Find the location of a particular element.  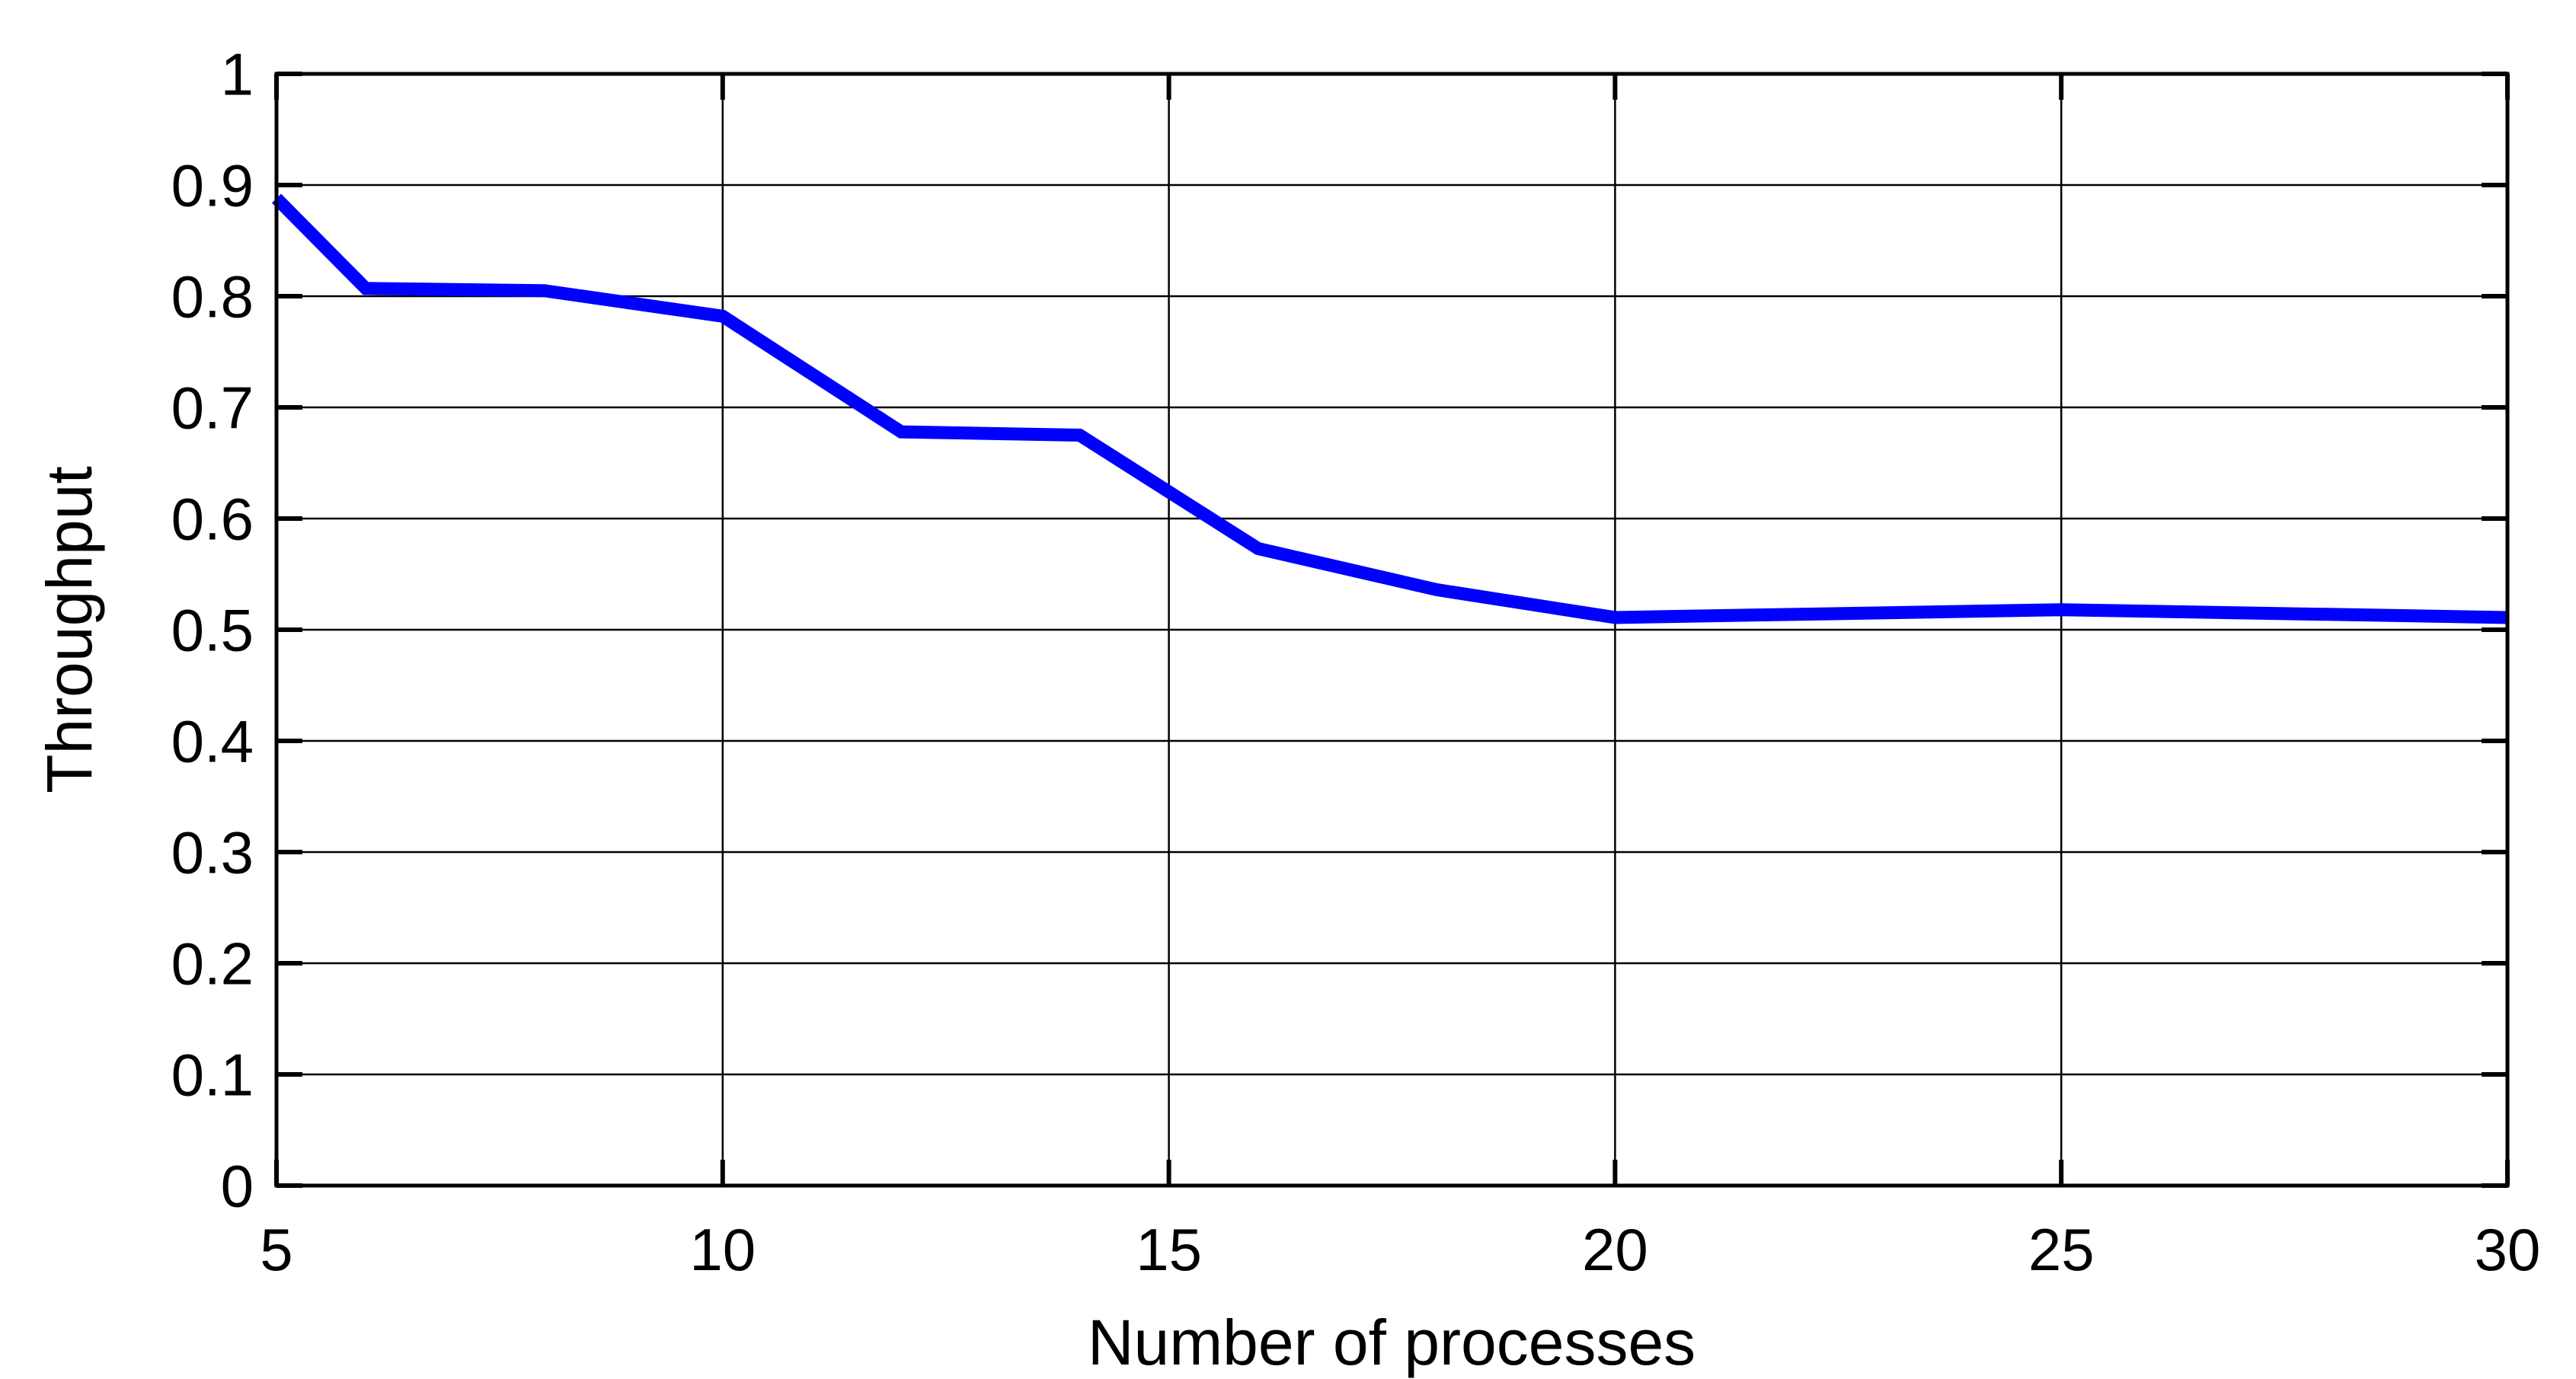

y-tick-label: 0.1 is located at coordinates (212, 1074).